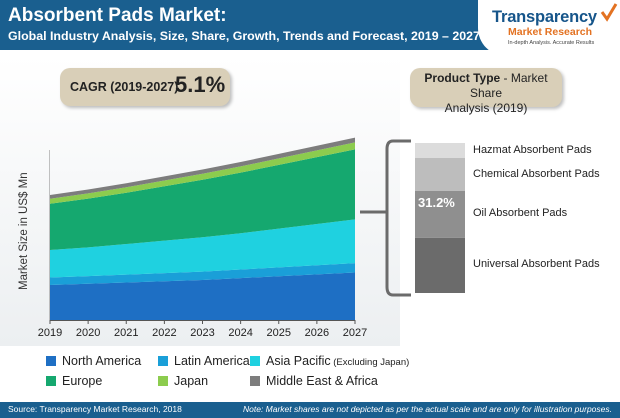 This screenshot has width=620, height=418. I want to click on page-title: Absorbent Pads Market:, so click(117, 15).